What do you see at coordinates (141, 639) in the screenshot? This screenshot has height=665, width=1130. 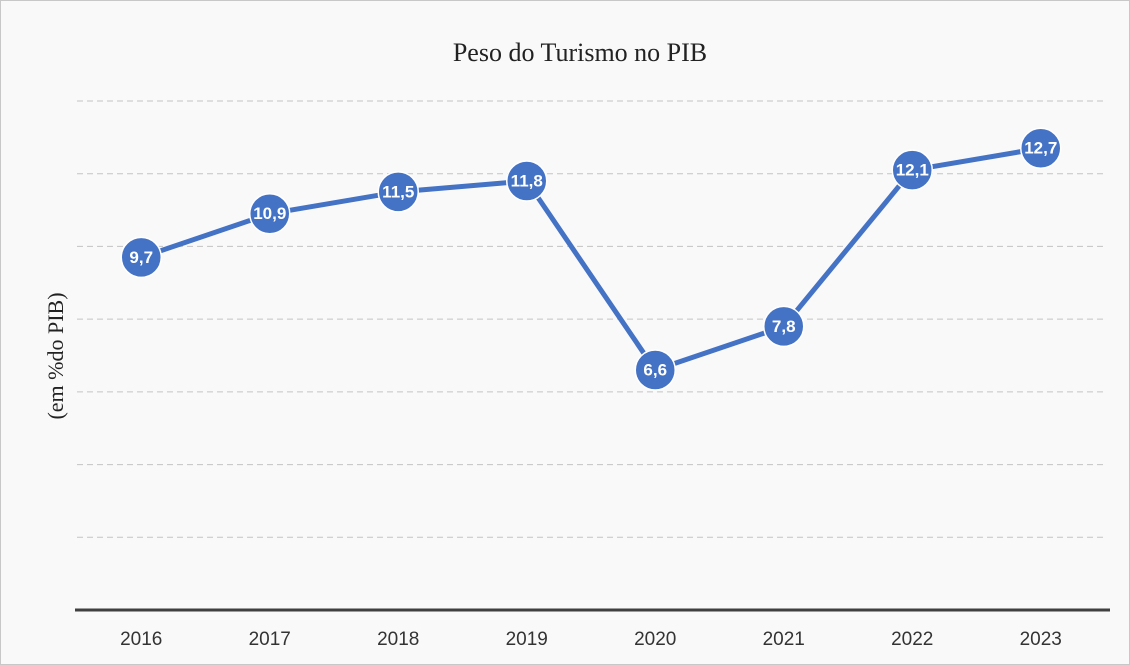 I see `x-tick-label: 2016` at bounding box center [141, 639].